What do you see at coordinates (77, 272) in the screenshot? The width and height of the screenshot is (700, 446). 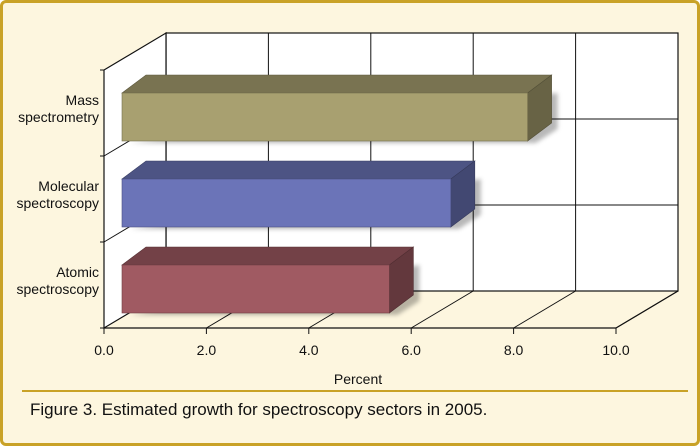 I see `category-label-line: Atomic` at bounding box center [77, 272].